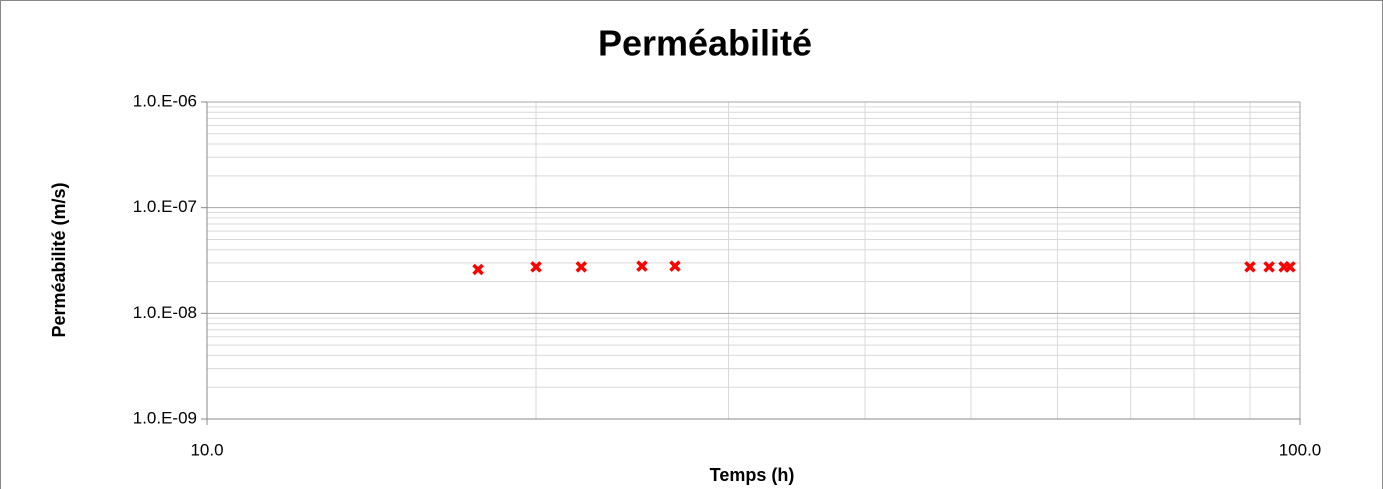 The image size is (1383, 489). I want to click on x-axis-label: Temps (h), so click(752, 475).